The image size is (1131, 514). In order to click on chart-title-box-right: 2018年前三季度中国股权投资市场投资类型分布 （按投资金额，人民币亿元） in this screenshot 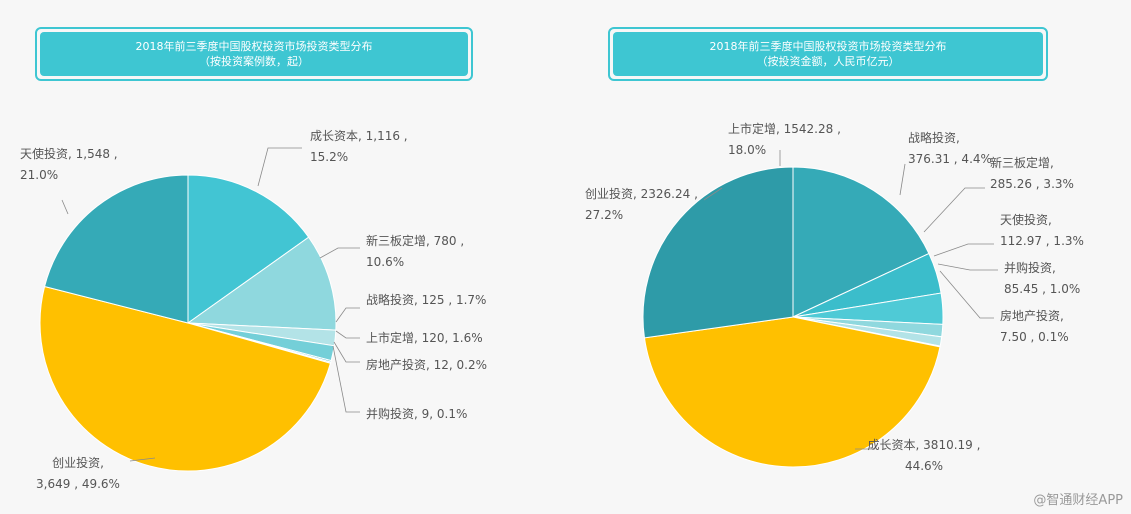, I will do `click(828, 54)`.